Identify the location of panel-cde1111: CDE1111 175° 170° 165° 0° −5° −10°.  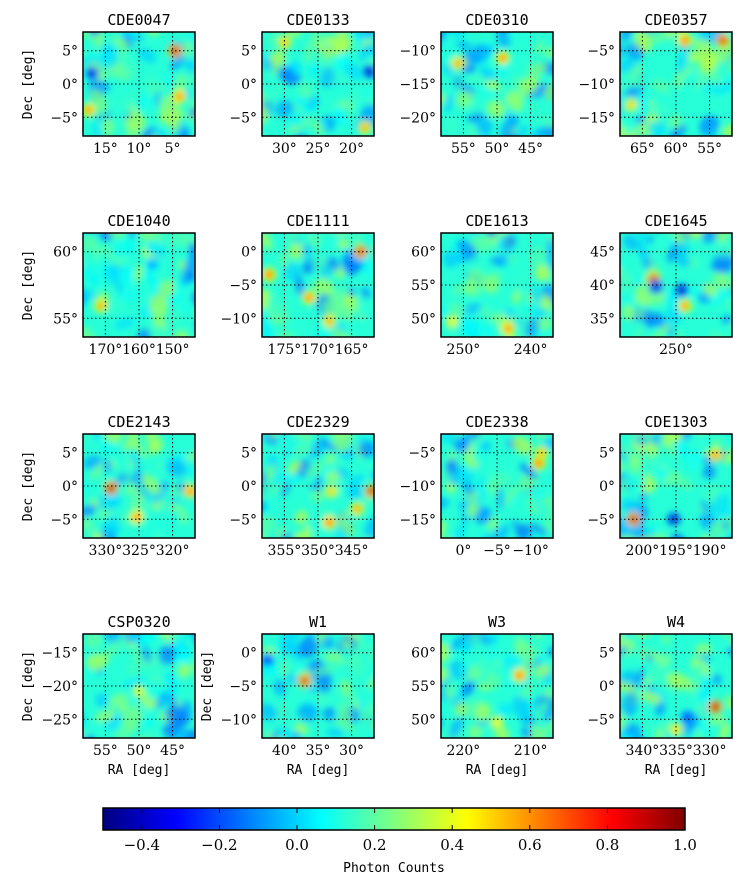
(297, 285).